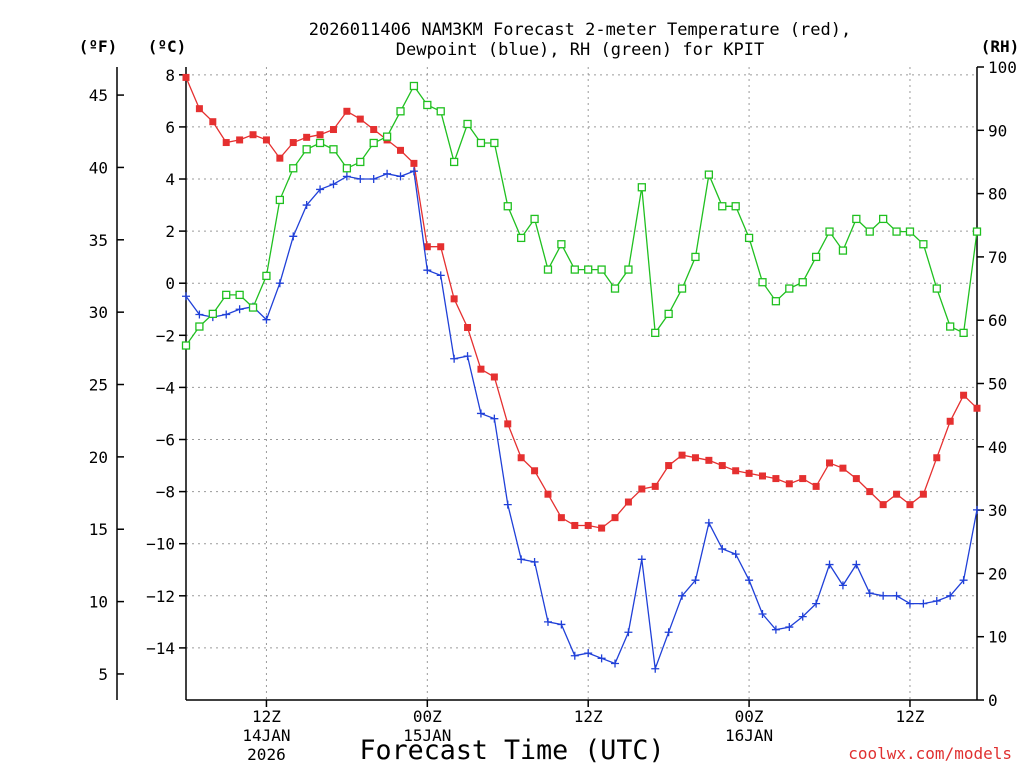 The image size is (1024, 768). I want to click on fahrenheit-tick-label: 5, so click(103, 674).